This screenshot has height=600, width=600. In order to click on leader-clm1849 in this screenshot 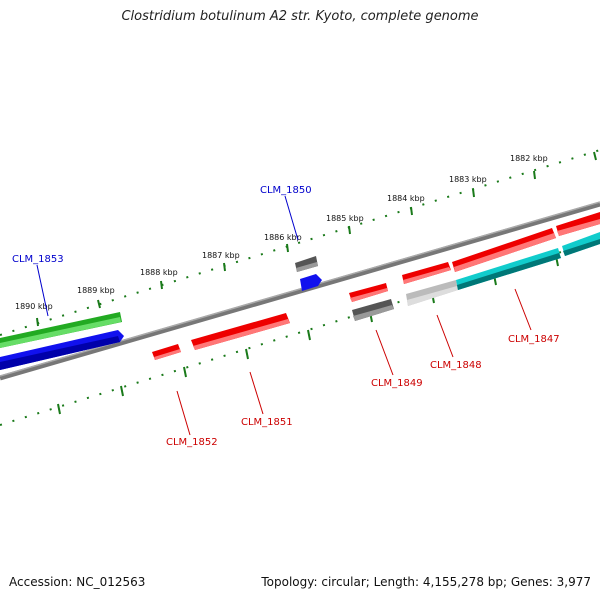, I will do `click(384, 352)`.